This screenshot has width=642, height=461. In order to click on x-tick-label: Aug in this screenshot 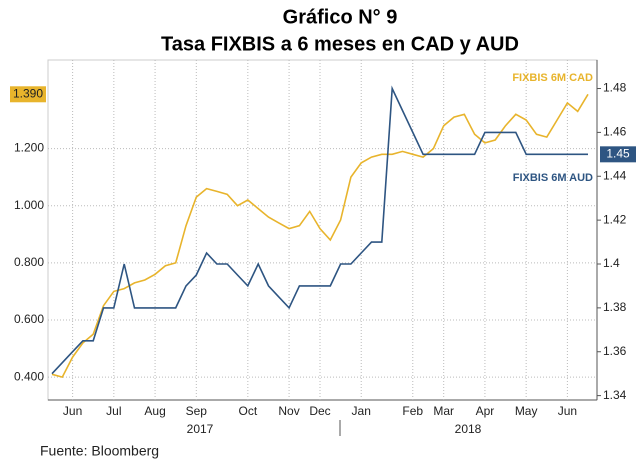, I will do `click(154, 411)`.